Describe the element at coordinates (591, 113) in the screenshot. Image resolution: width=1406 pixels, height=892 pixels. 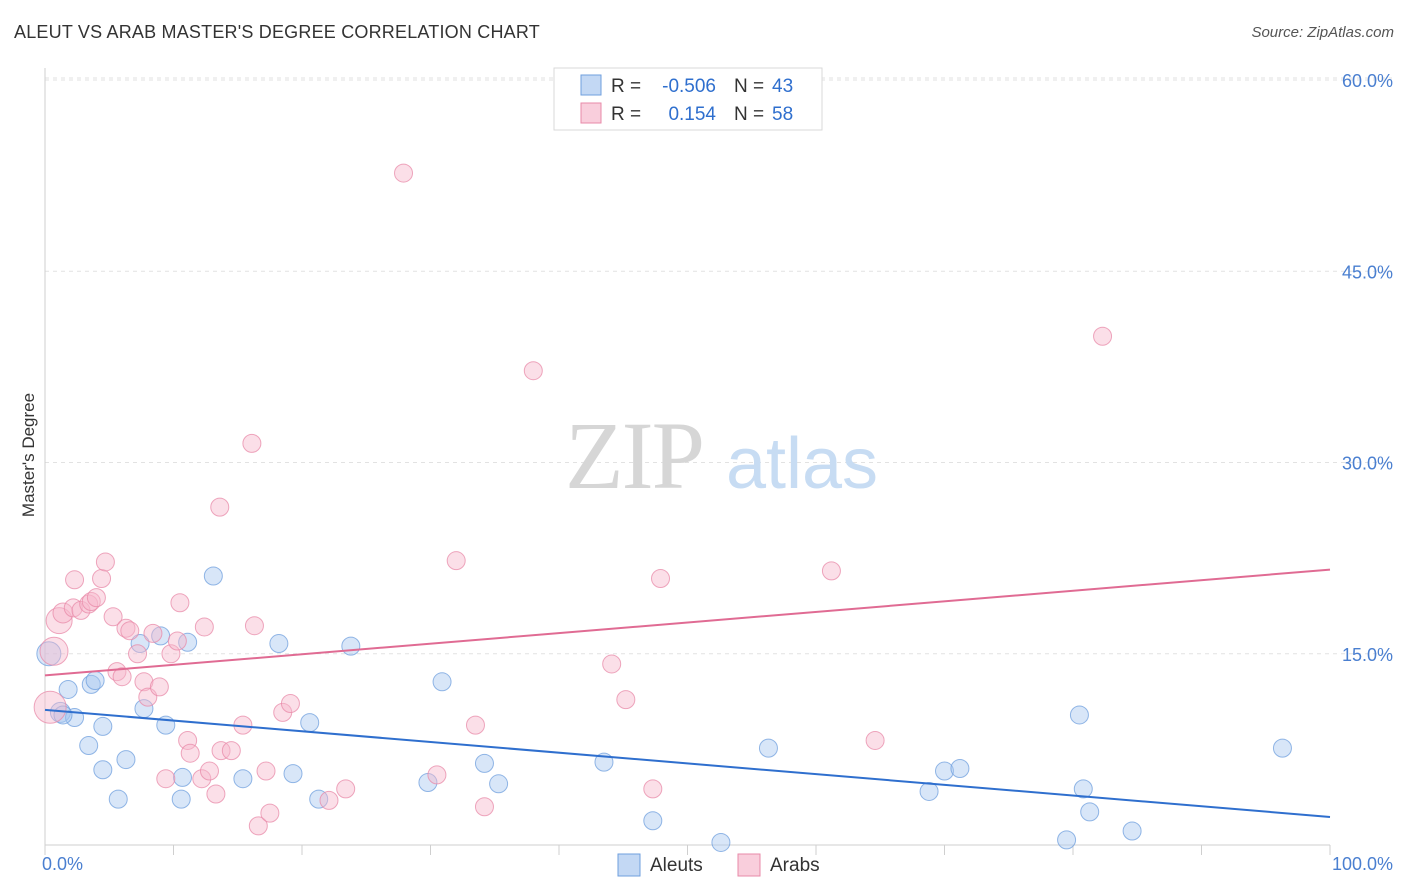
I see `legend-swatch-arabs` at that location.